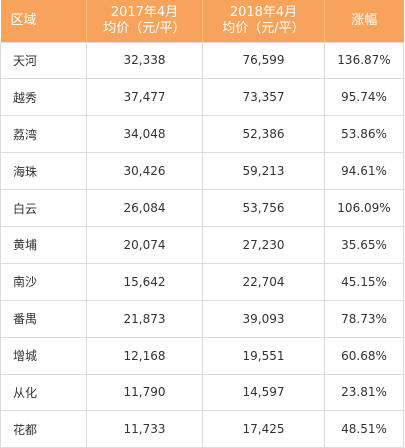 This screenshot has height=448, width=405. Describe the element at coordinates (43, 318) in the screenshot. I see `district-cell: 番禺` at that location.